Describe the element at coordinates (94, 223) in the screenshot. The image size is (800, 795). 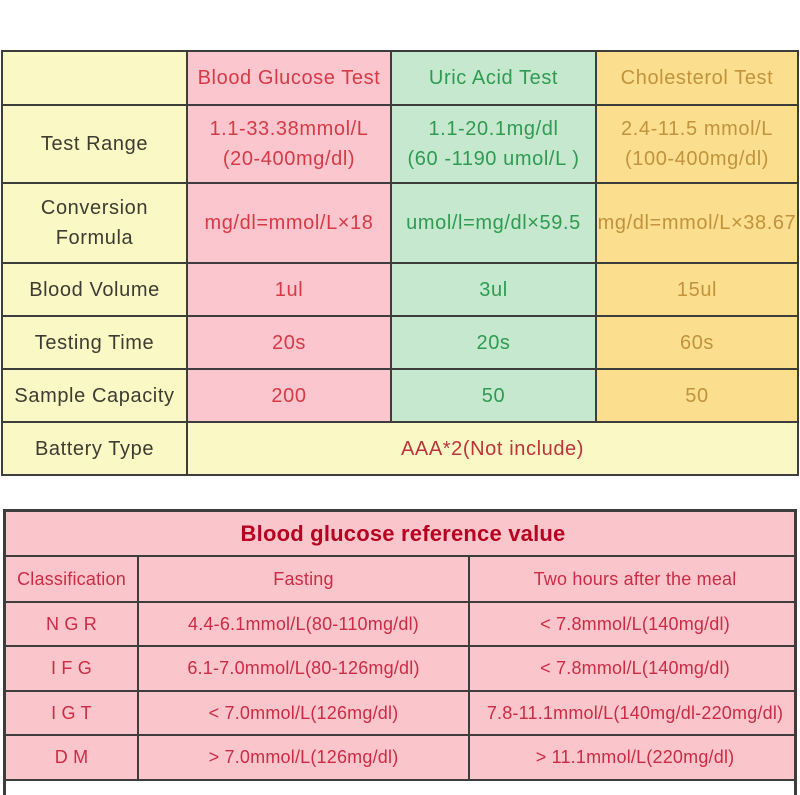
I see `spec-label-conversion-formula: Conversion Formula` at that location.